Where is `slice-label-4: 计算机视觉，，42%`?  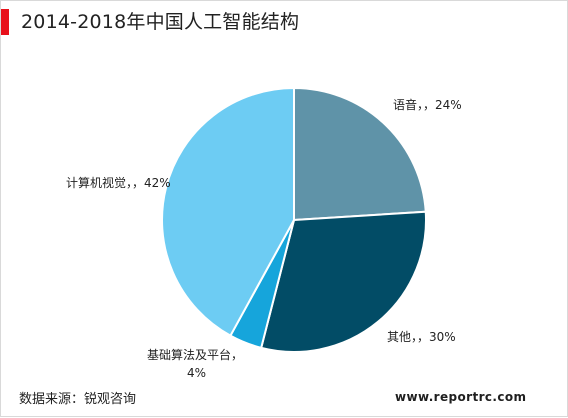
slice-label-4: 计算机视觉，，42% is located at coordinates (118, 182).